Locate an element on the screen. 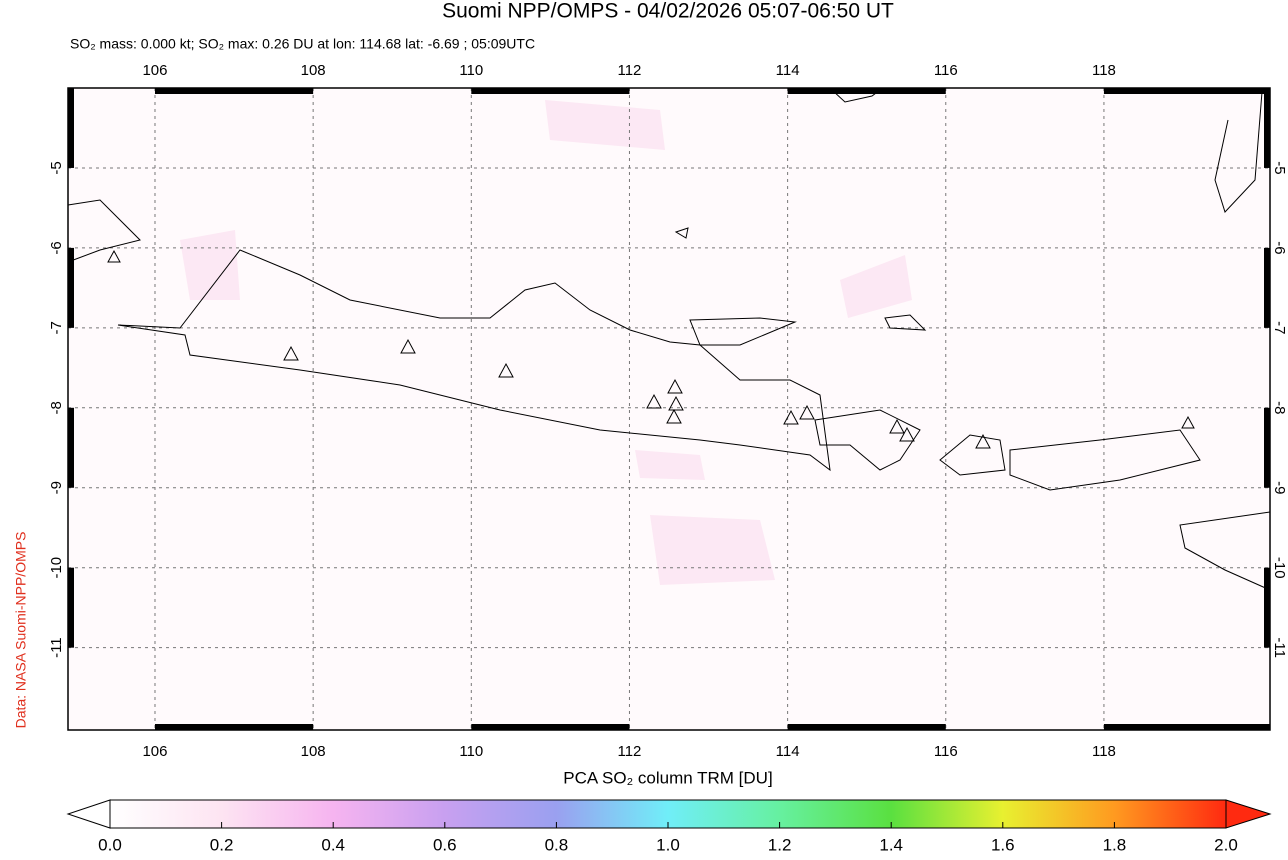 Image resolution: width=1288 pixels, height=860 pixels. side-label: Data: NASA Suomi-NPP/OMPS is located at coordinates (21, 630).